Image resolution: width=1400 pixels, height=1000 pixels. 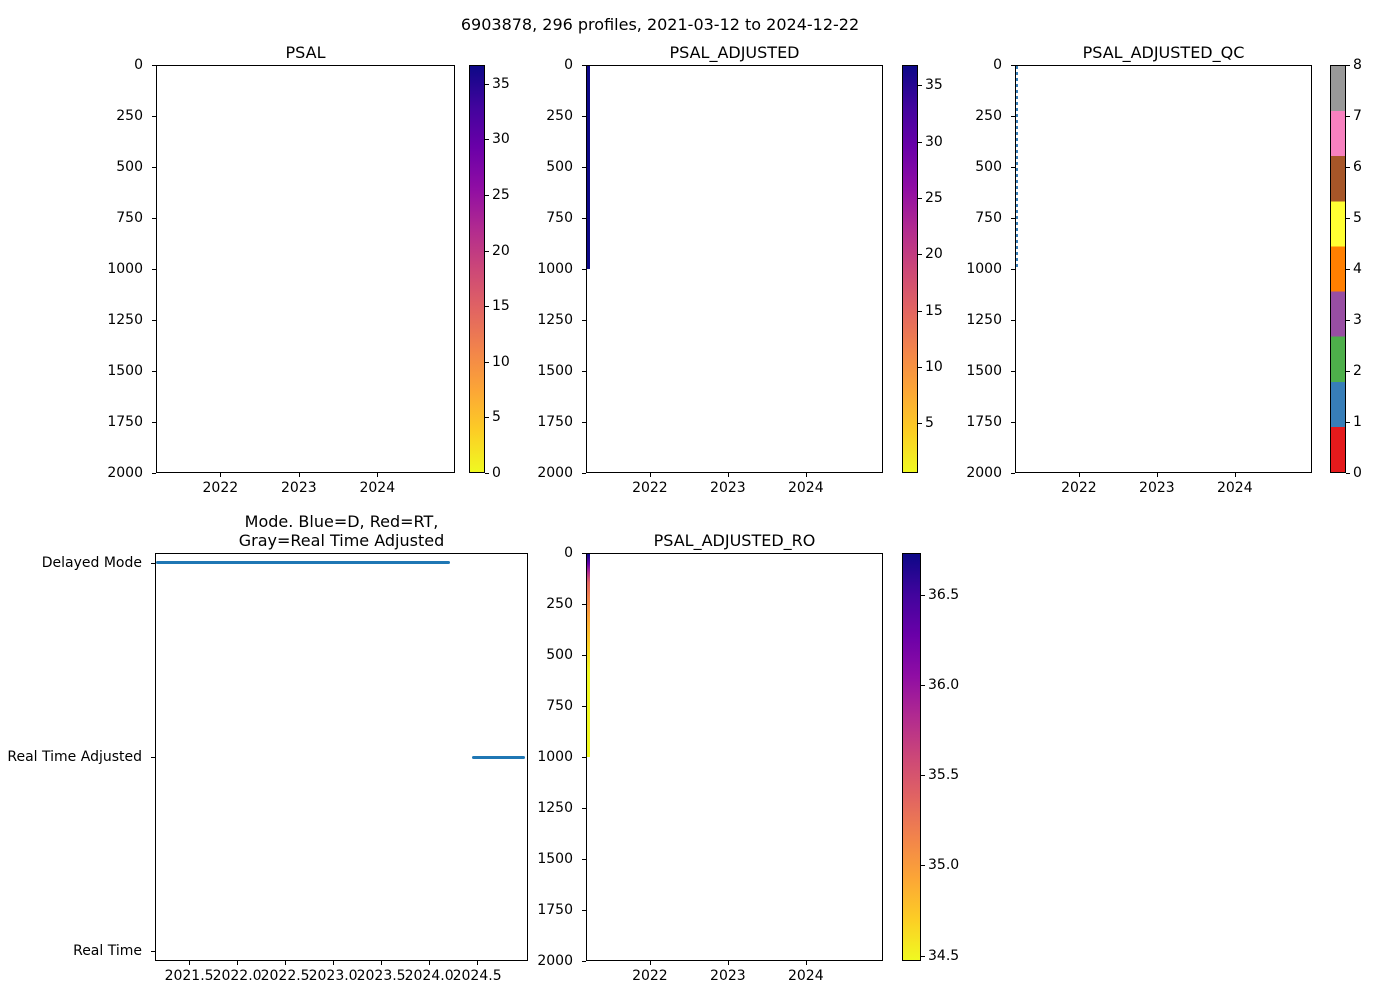 I want to click on colorbar-tick-label: 1, so click(x=1357, y=422).